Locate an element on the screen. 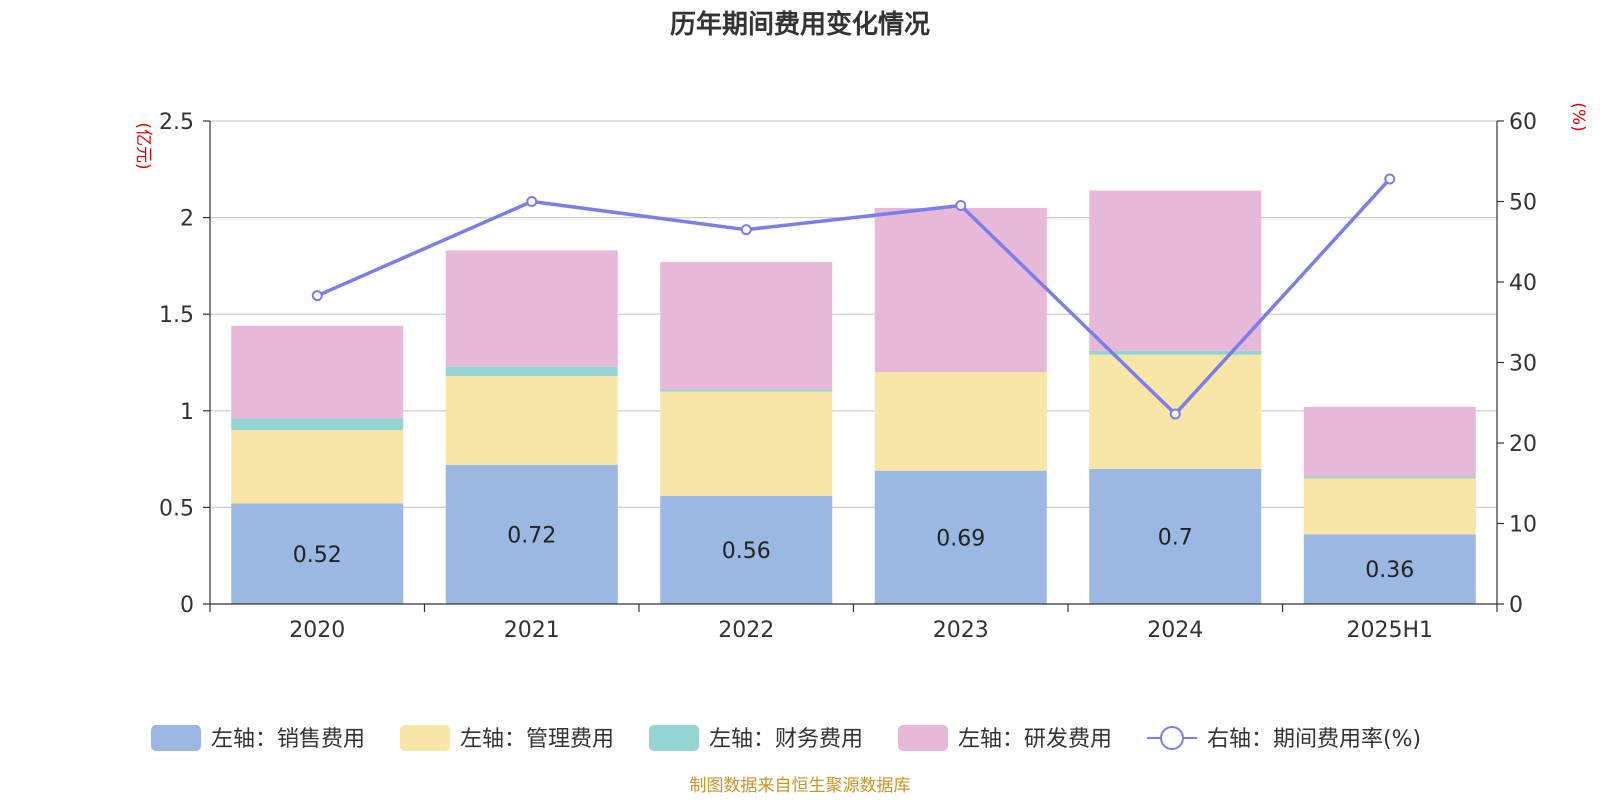 This screenshot has height=800, width=1600. sales-data-label: 0.72 is located at coordinates (531, 535).